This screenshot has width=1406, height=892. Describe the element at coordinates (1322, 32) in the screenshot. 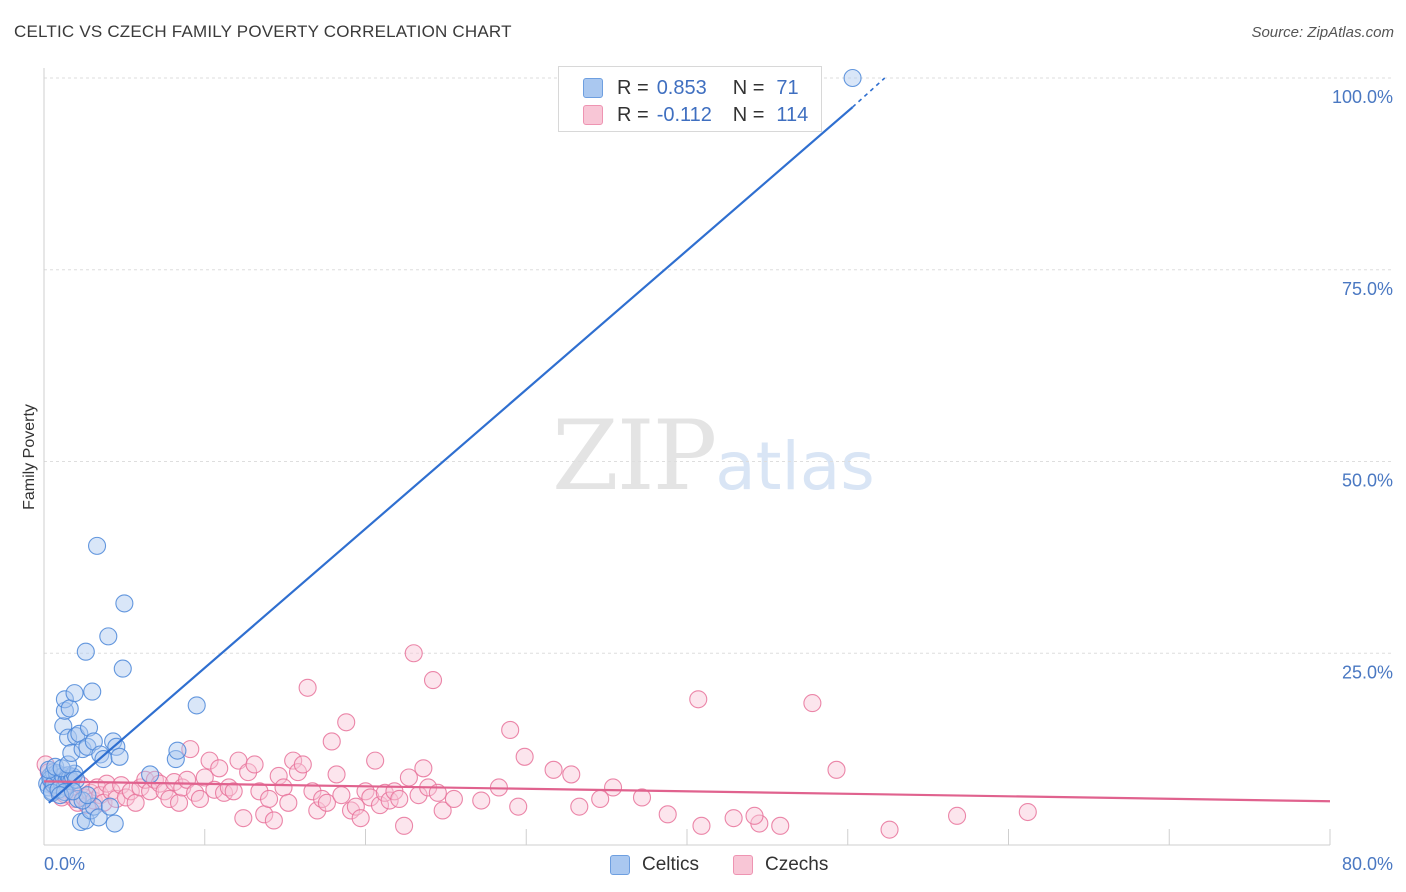

I see `source-label: Source: ZipAtlas.com` at that location.